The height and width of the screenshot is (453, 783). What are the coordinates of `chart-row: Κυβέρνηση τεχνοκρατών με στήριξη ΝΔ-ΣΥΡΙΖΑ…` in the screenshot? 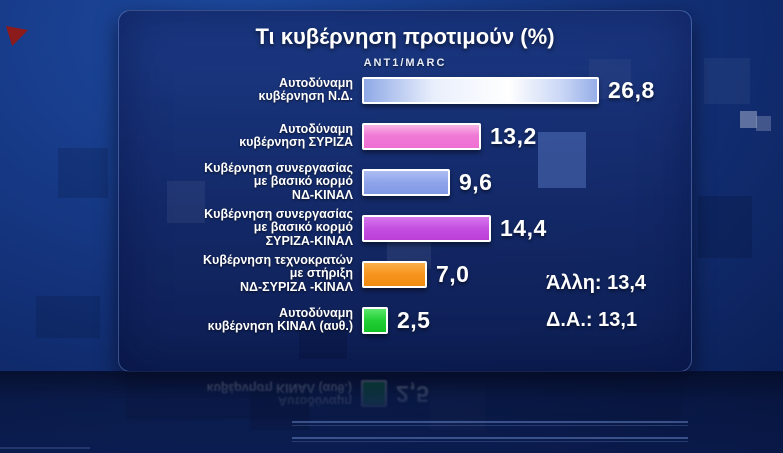 It's located at (405, 274).